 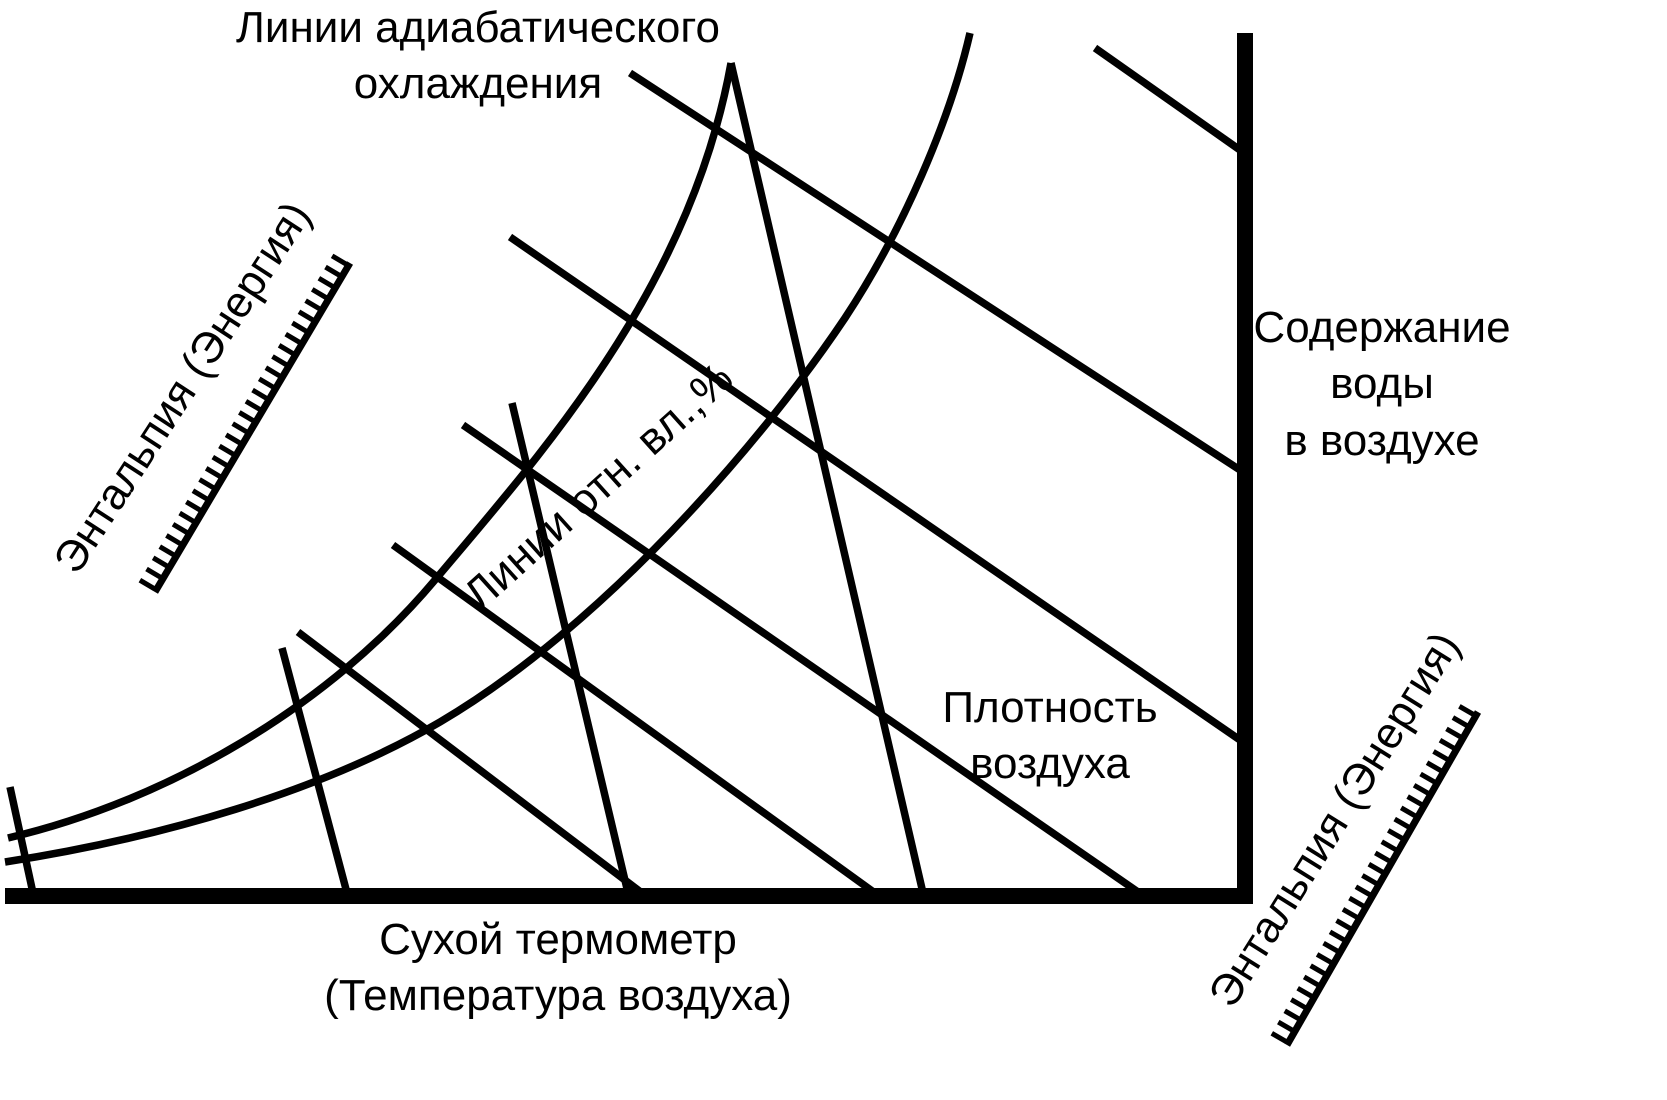 What do you see at coordinates (478, 56) in the screenshot?
I see `diagram-title: Линии адиабатического охлаждения` at bounding box center [478, 56].